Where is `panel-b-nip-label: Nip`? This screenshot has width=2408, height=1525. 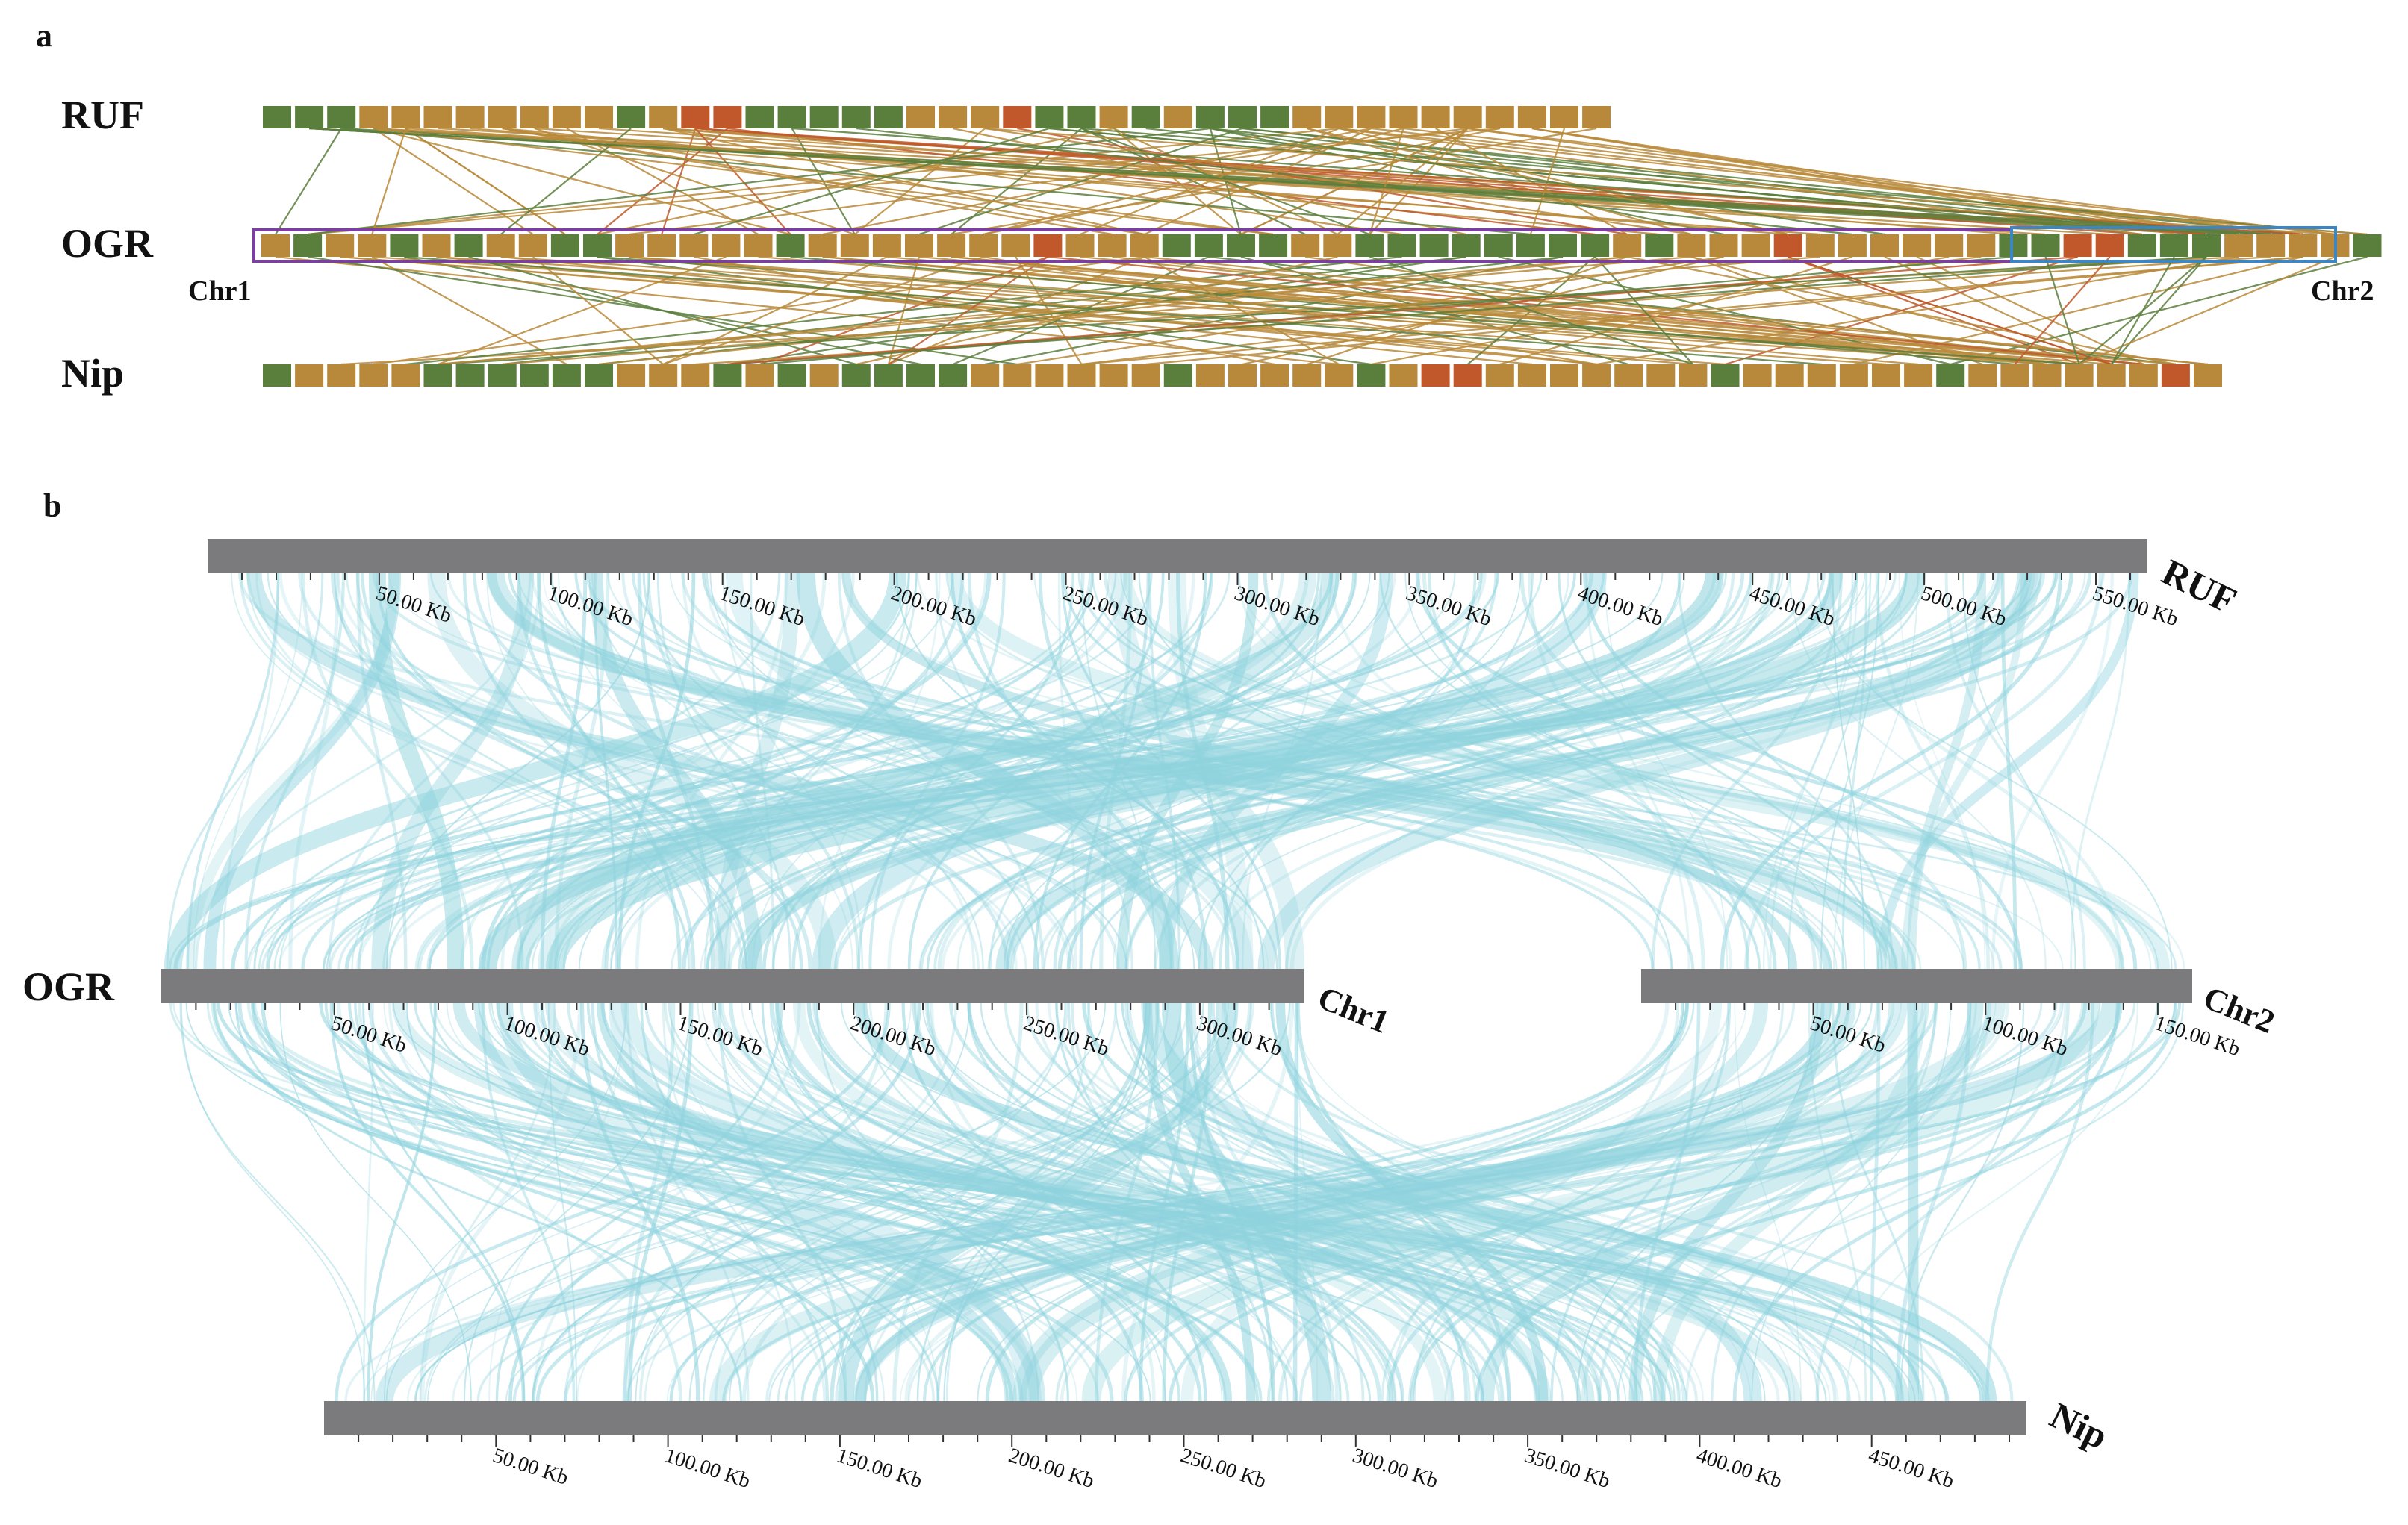 panel-b-nip-label: Nip is located at coordinates (2079, 1425).